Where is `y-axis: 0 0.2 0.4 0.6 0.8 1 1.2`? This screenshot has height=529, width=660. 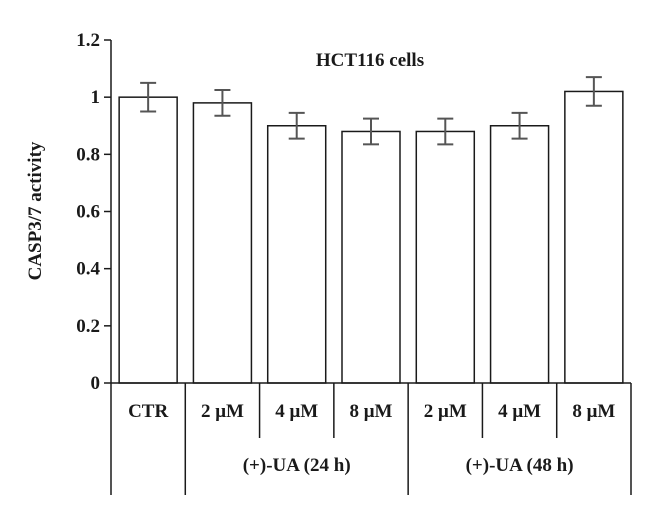
y-axis: 0 0.2 0.4 0.6 0.8 1 1.2 is located at coordinates (94, 212).